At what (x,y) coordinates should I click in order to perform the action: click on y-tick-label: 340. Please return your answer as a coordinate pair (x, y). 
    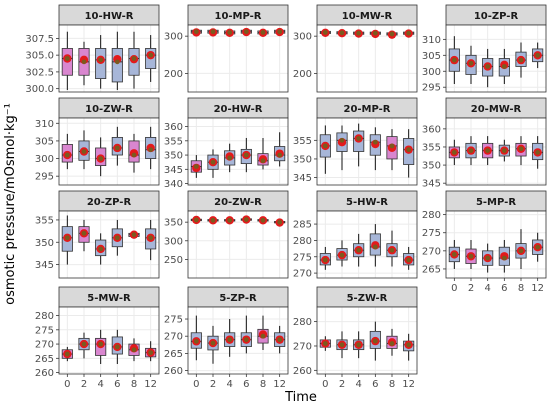
    Looking at the image, I should click on (173, 184).